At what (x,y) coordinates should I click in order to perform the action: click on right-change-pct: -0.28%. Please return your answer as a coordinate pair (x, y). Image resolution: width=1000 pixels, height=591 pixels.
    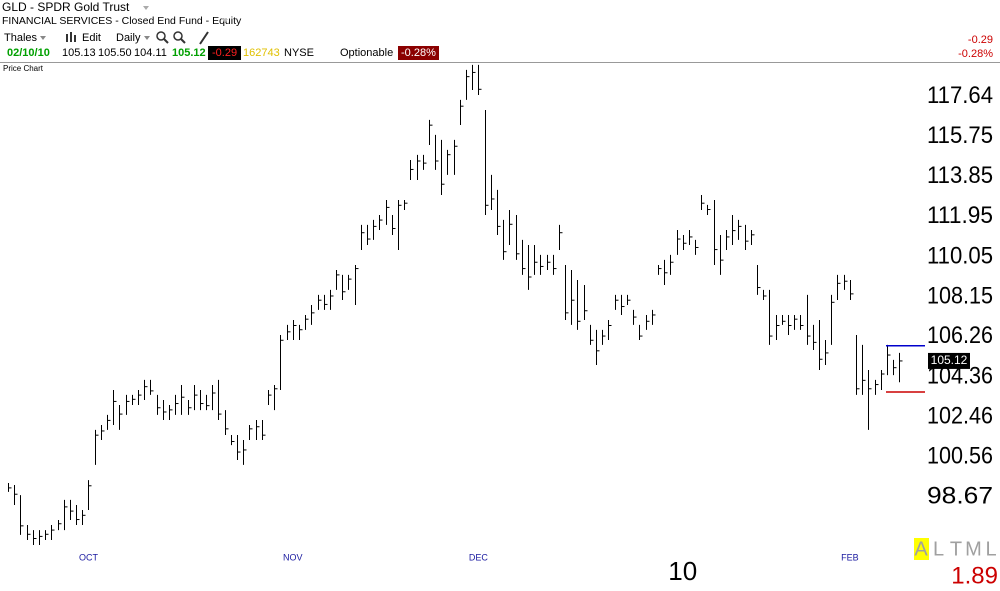
    Looking at the image, I should click on (975, 54).